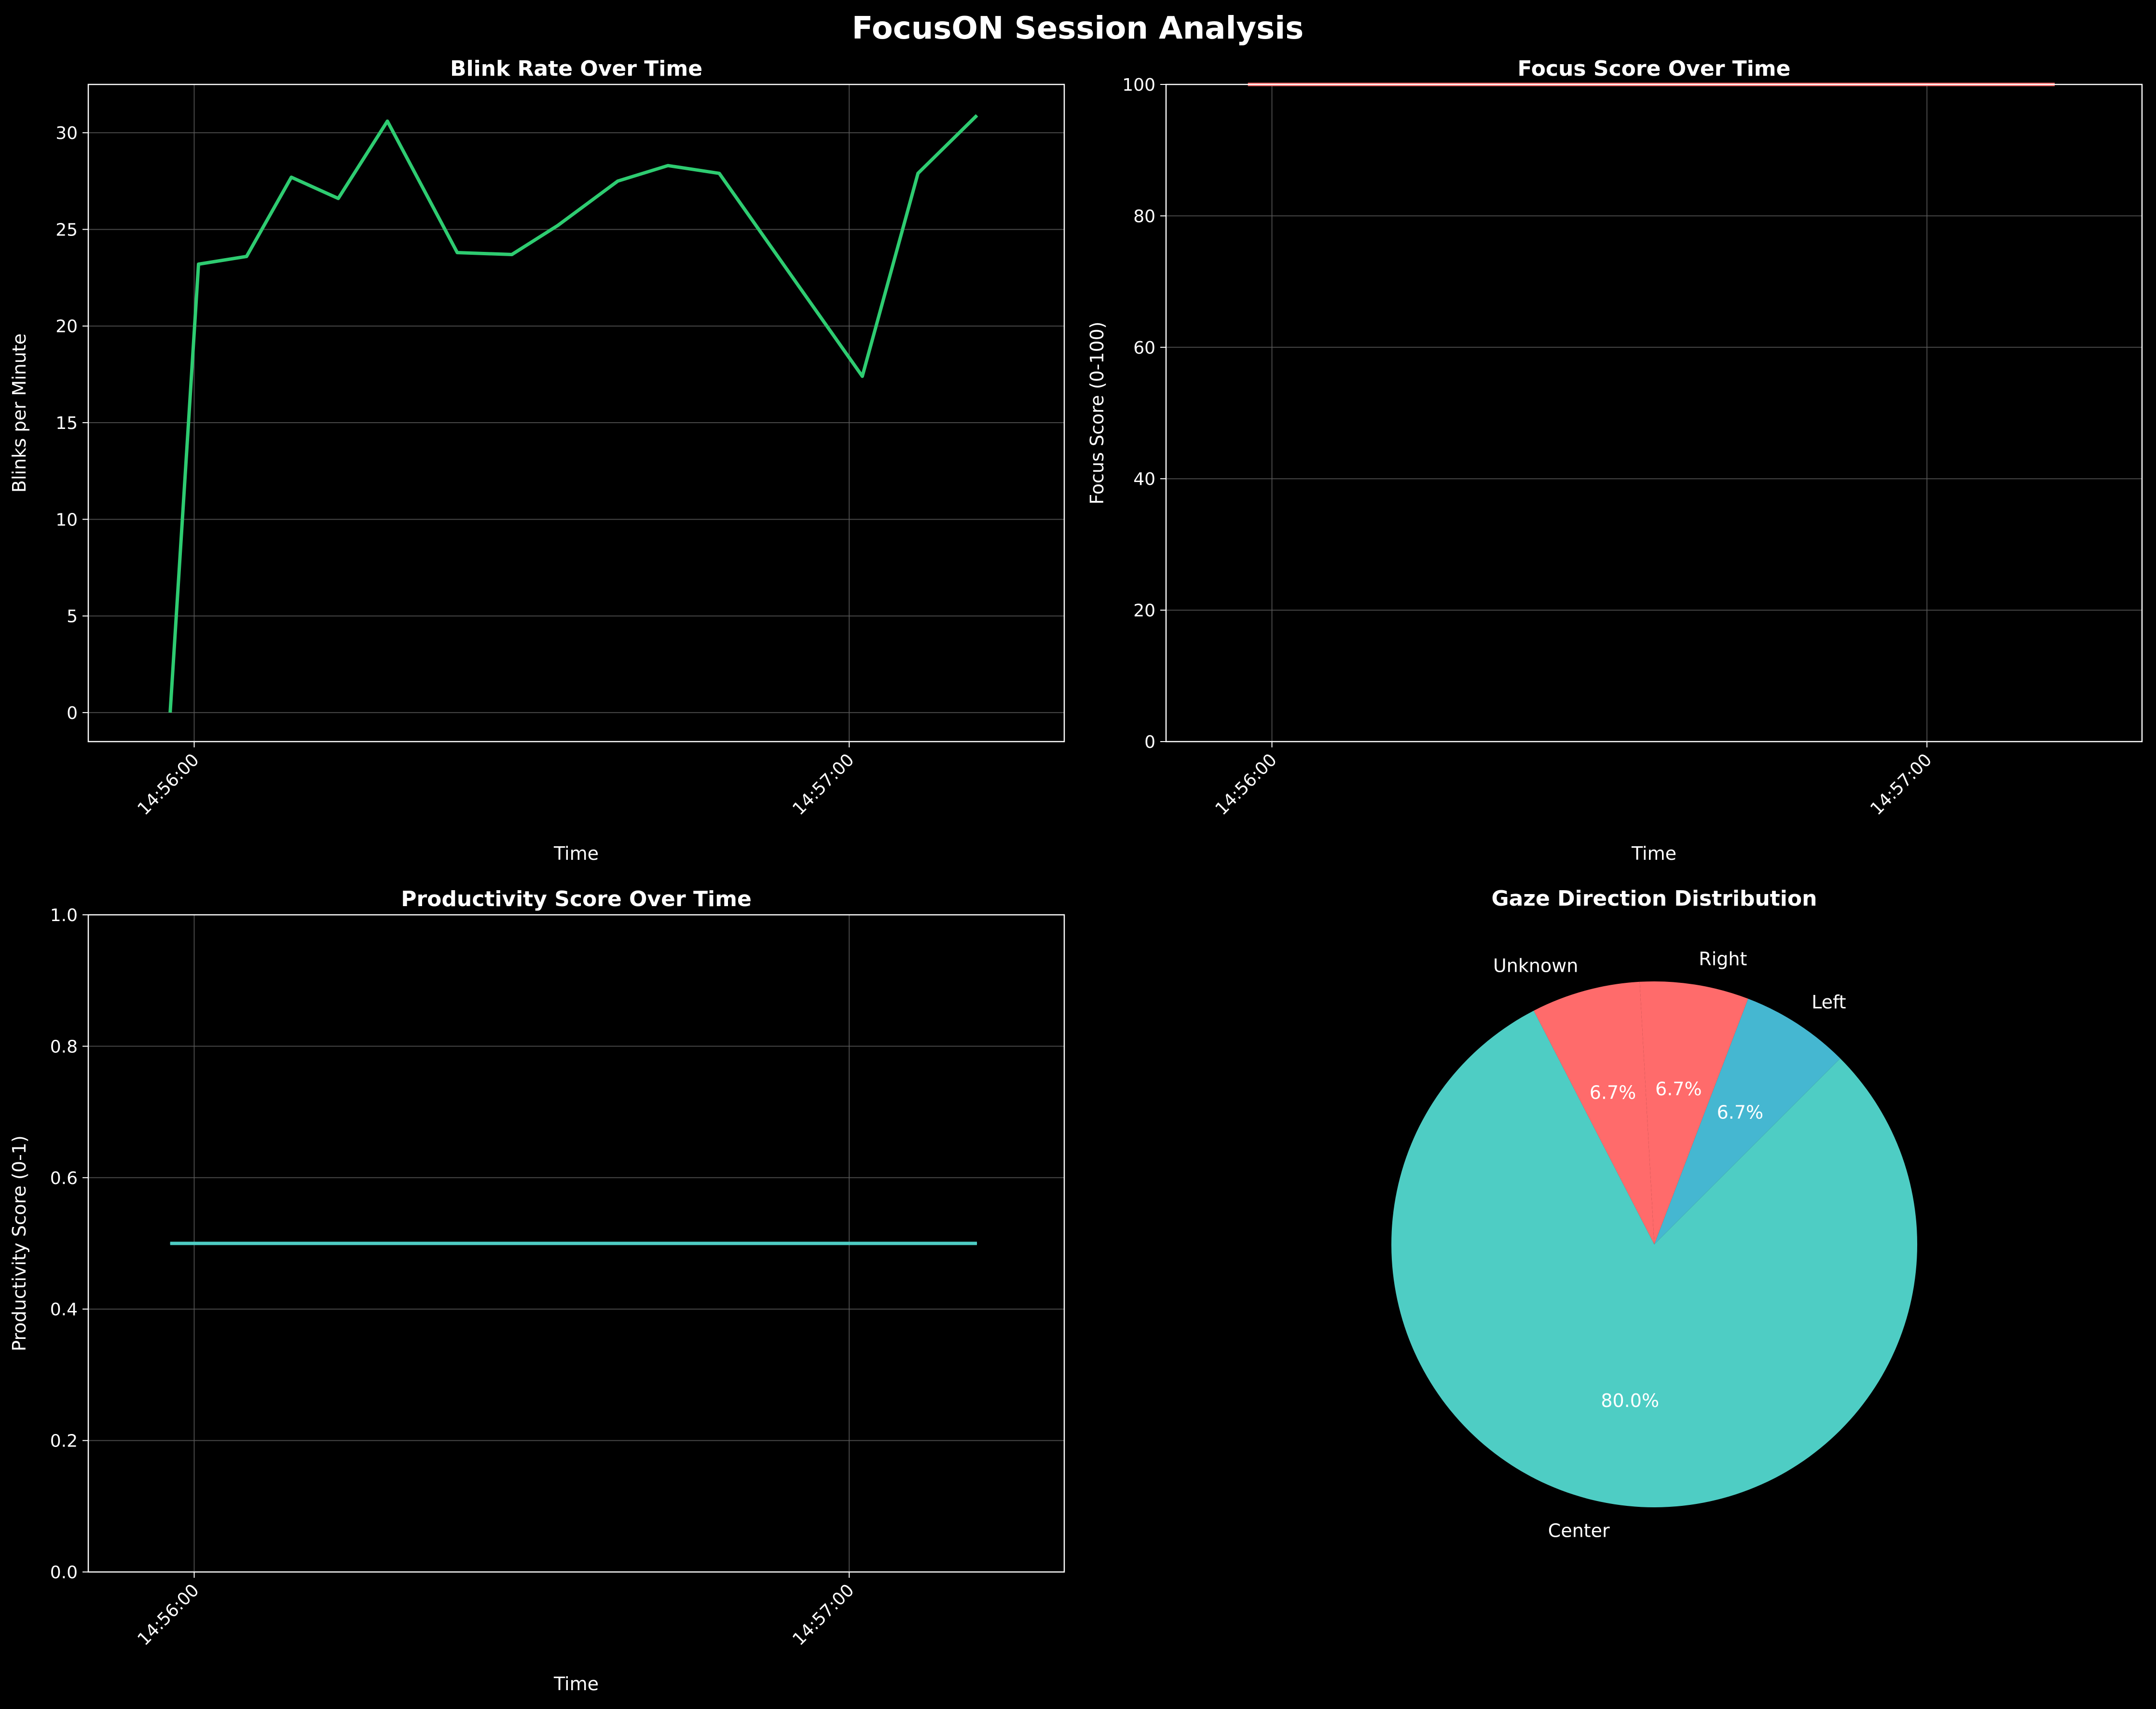 This screenshot has height=1709, width=2156. What do you see at coordinates (19, 413) in the screenshot?
I see `blink-y-axis-label: Blinks per Minute` at bounding box center [19, 413].